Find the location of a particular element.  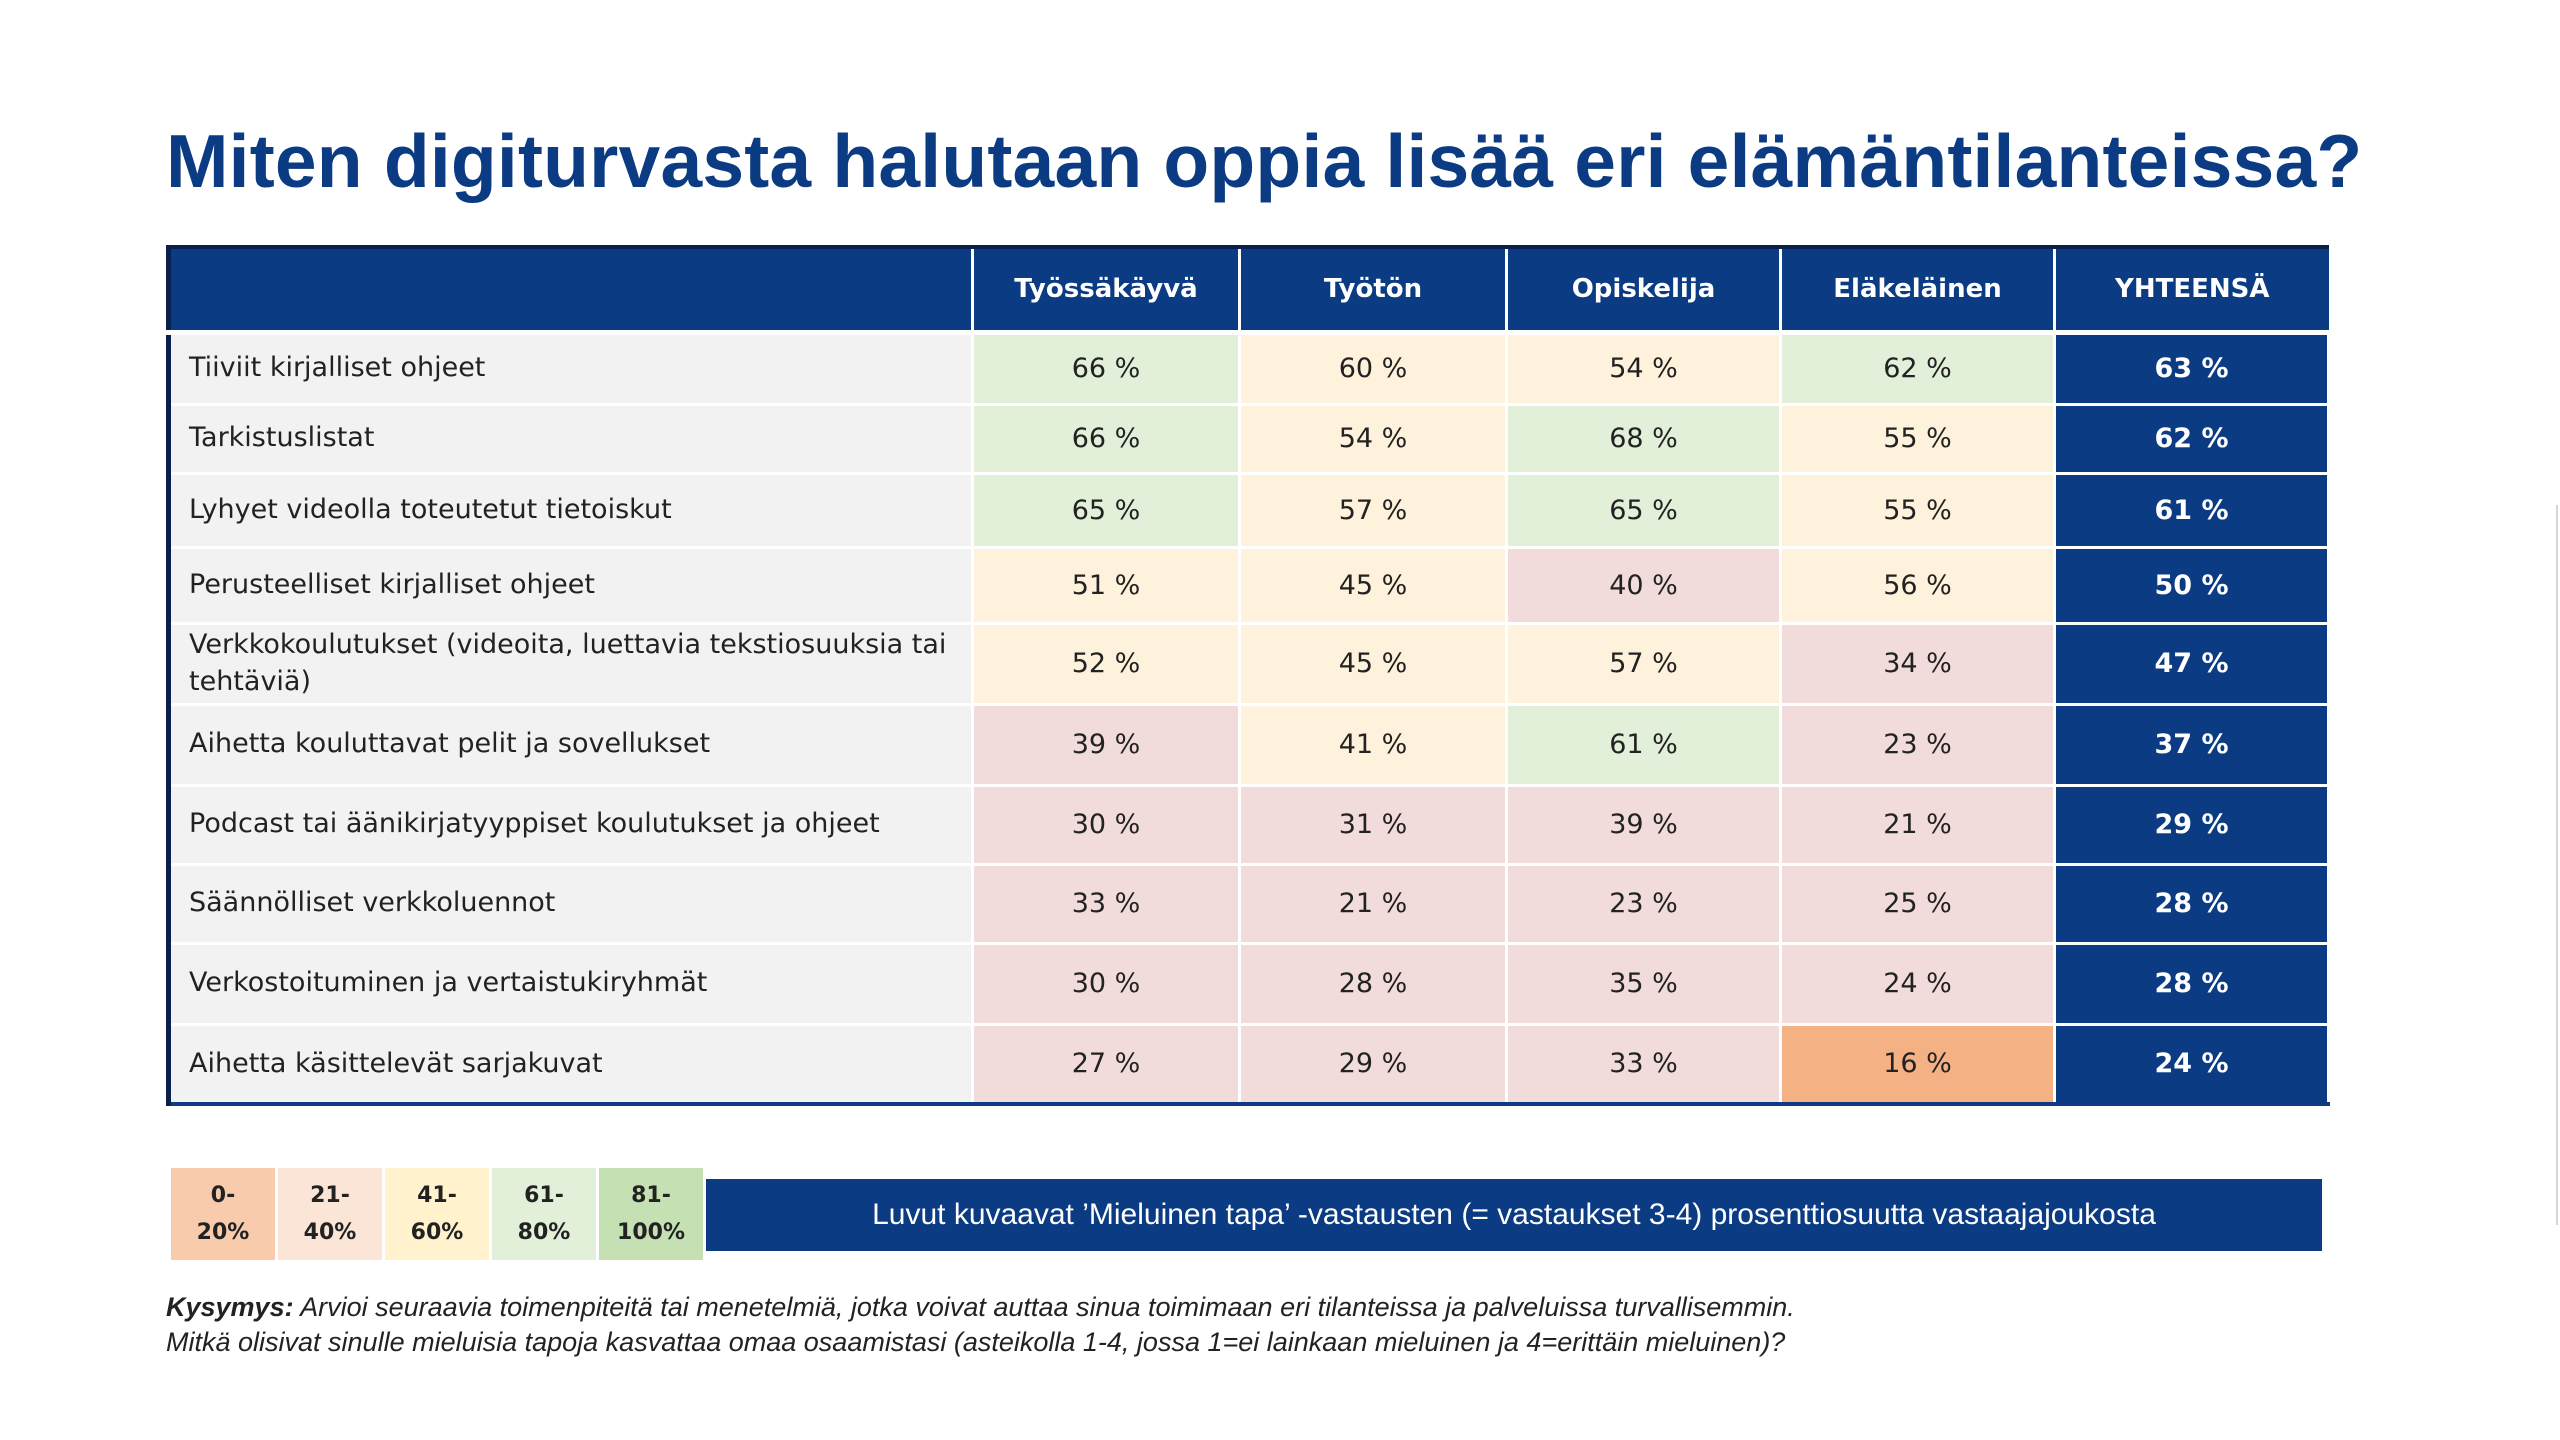

total-cell: 63 % is located at coordinates (2191, 368).